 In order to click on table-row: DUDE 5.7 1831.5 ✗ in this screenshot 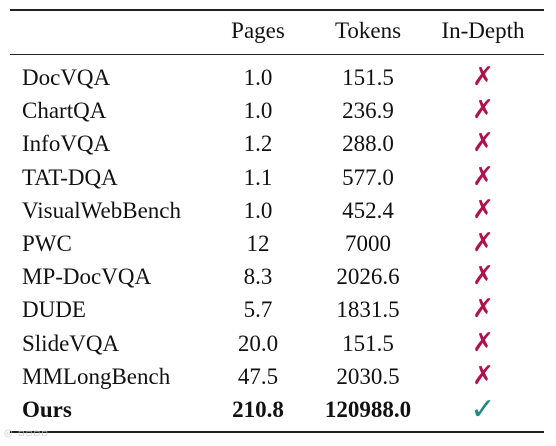, I will do `click(277, 309)`.